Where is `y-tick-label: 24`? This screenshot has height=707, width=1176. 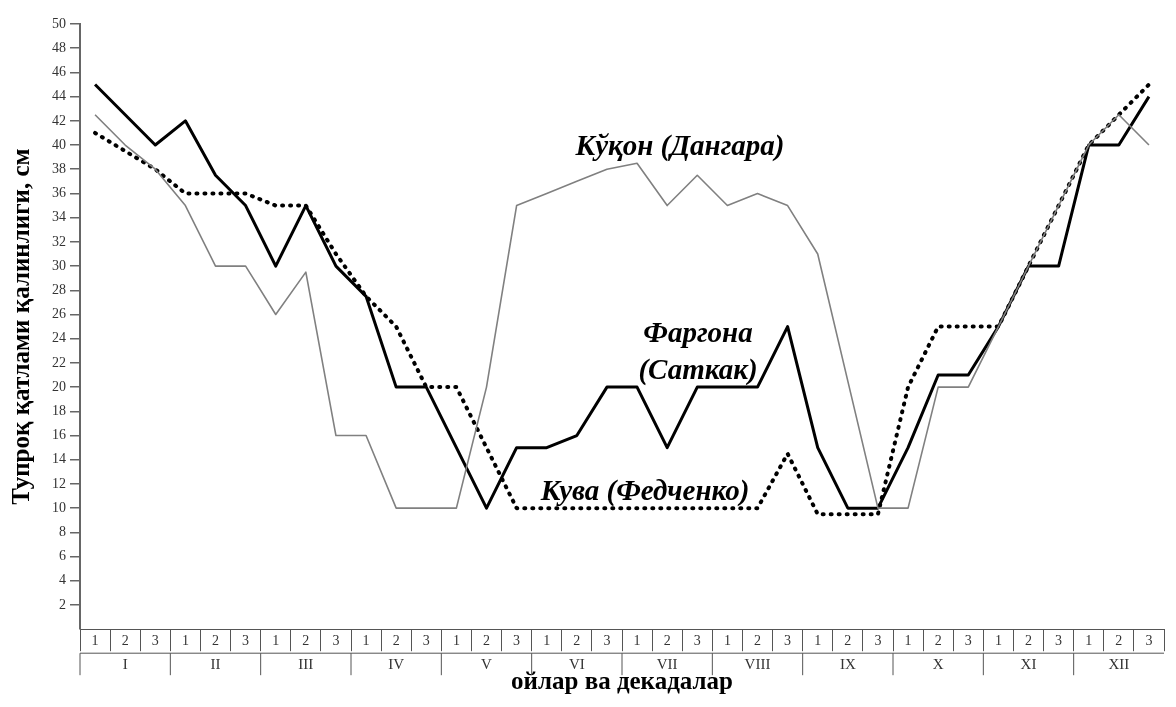 y-tick-label: 24 is located at coordinates (59, 338).